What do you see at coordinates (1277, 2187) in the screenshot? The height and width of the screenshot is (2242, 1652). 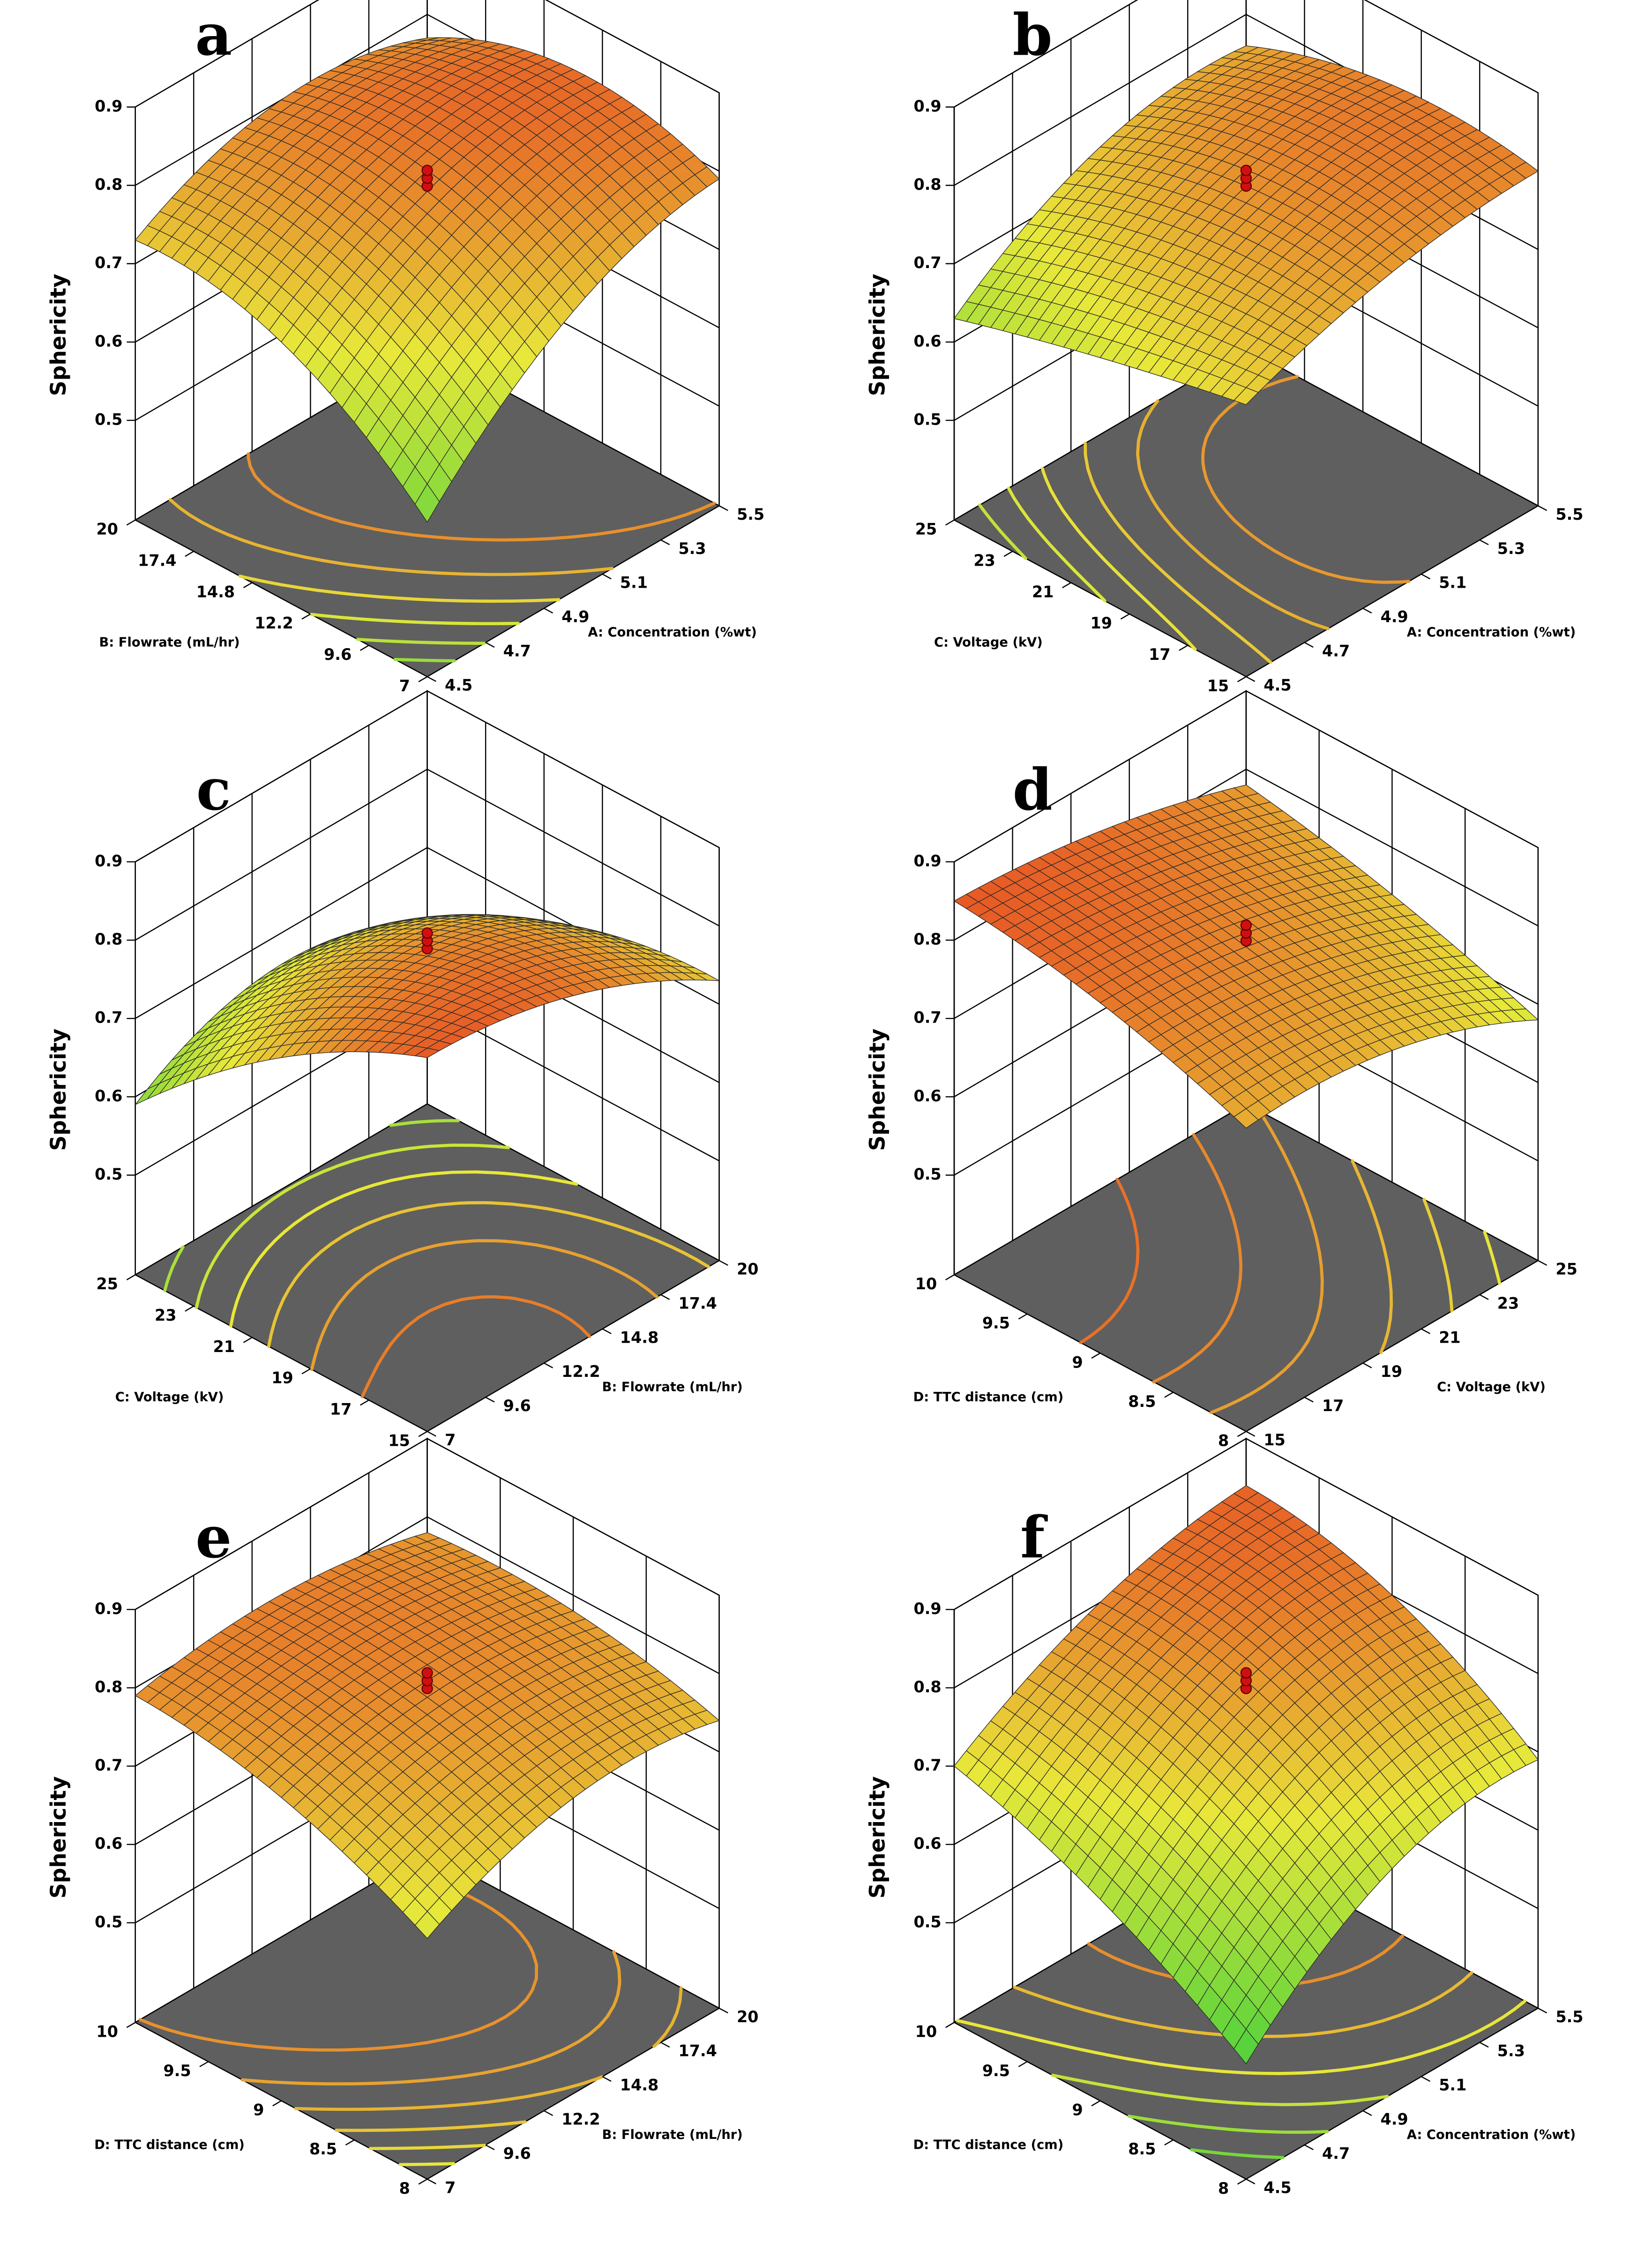 I see `x-tick-label: 4.5` at bounding box center [1277, 2187].